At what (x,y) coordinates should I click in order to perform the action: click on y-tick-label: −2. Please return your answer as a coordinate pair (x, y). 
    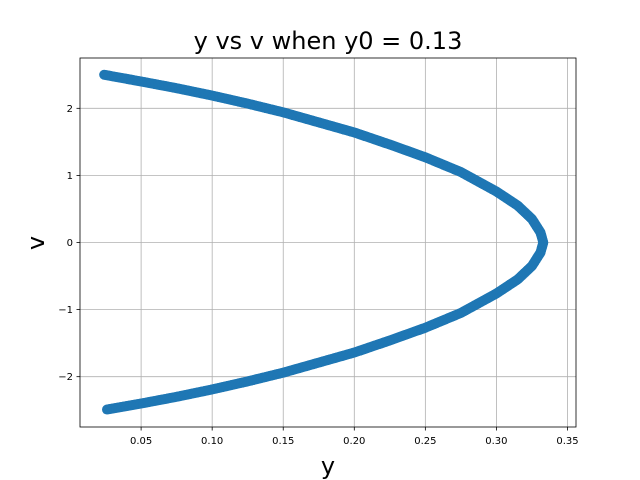
    Looking at the image, I should click on (65, 377).